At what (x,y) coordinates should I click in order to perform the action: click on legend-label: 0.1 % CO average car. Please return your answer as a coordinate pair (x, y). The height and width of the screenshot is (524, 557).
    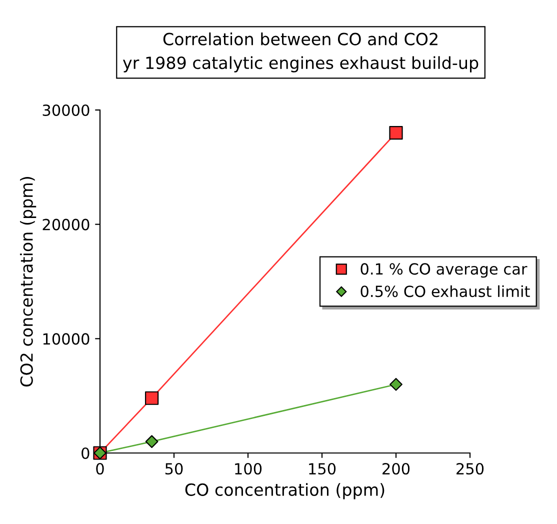
    Looking at the image, I should click on (444, 270).